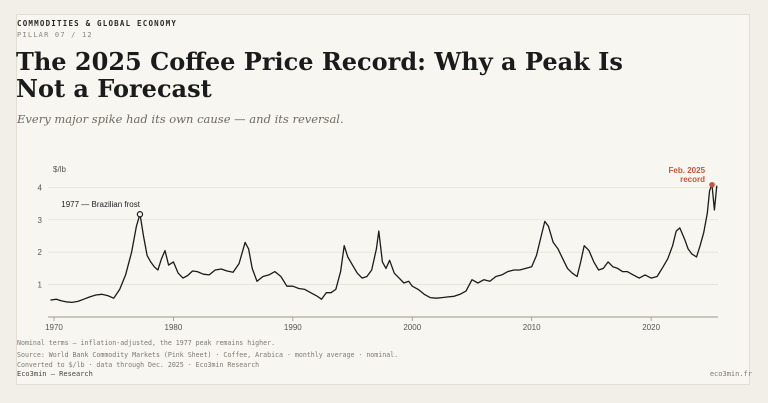  What do you see at coordinates (40, 220) in the screenshot?
I see `y-tick-label-3: 3` at bounding box center [40, 220].